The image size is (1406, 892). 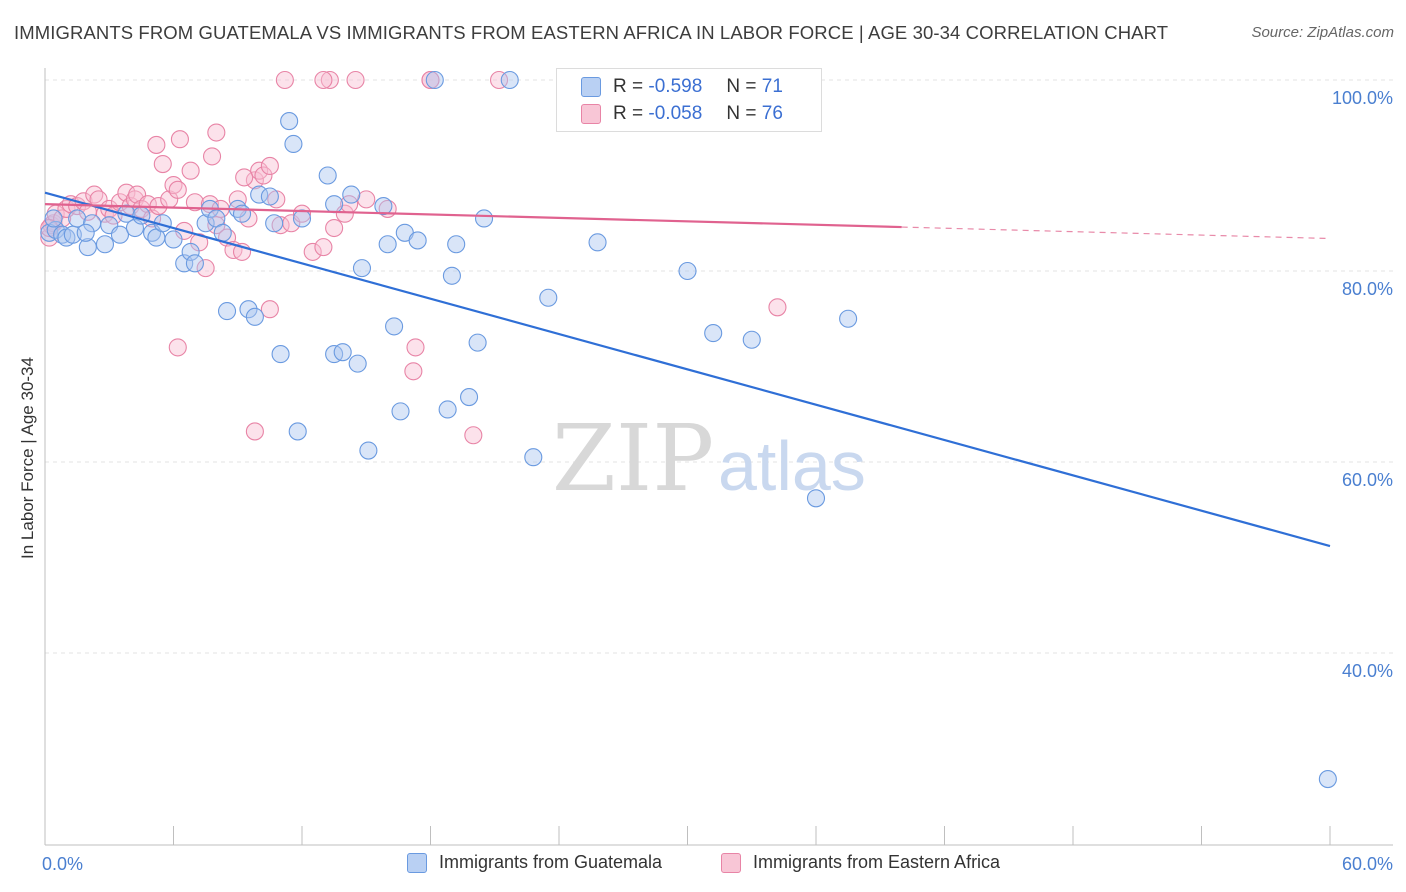 What do you see at coordinates (473, 216) in the screenshot?
I see `eastern-africa-trend-line` at bounding box center [473, 216].